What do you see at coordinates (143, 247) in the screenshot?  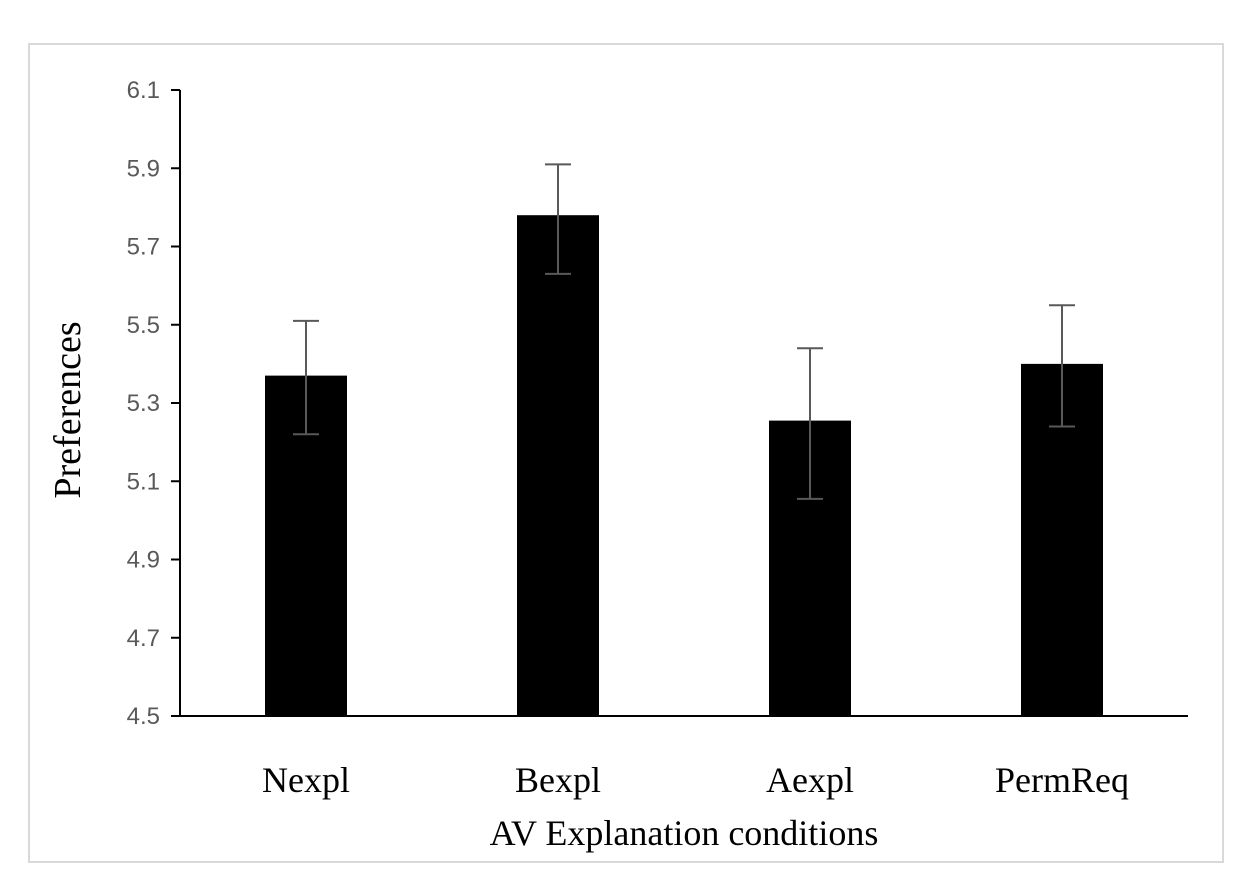 I see `y-tick-label: 5.7` at bounding box center [143, 247].